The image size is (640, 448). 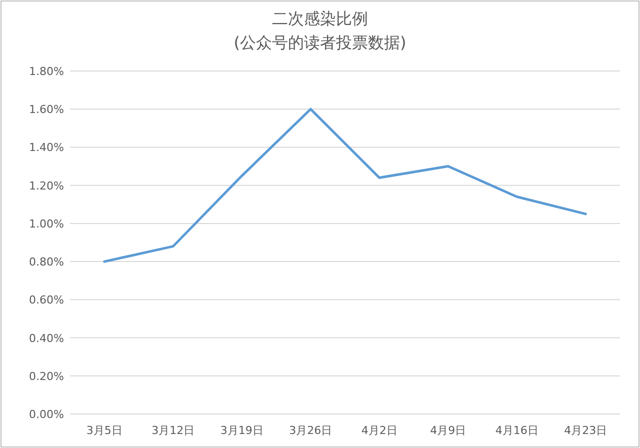 What do you see at coordinates (173, 430) in the screenshot?
I see `x-tick-label: 3月12日` at bounding box center [173, 430].